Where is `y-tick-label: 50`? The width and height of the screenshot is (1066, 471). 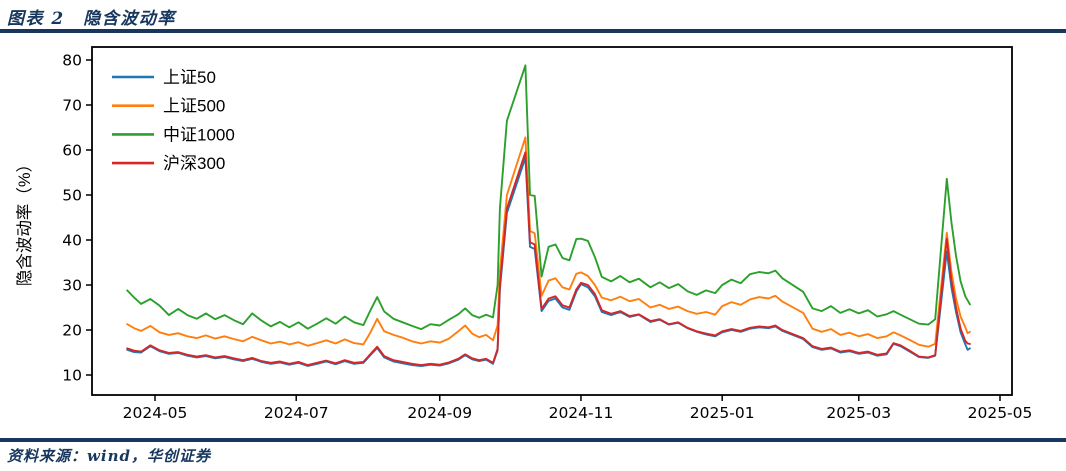
y-tick-label: 50 is located at coordinates (72, 196).